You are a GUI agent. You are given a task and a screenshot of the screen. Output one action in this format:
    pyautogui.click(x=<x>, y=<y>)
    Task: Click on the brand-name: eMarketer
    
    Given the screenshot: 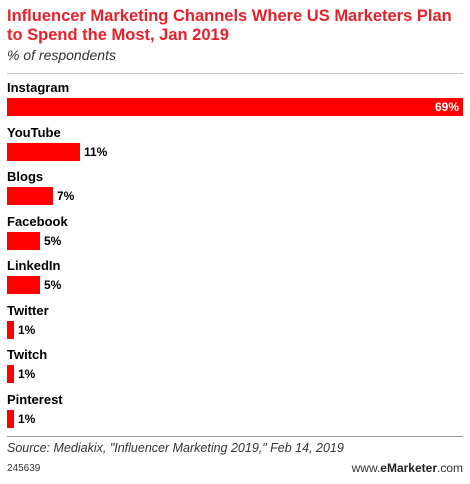 What is the action you would take?
    pyautogui.click(x=408, y=468)
    